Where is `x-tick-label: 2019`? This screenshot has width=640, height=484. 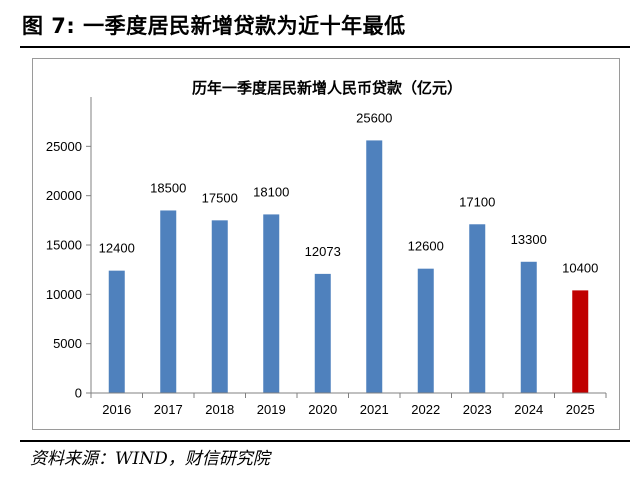 x-tick-label: 2019 is located at coordinates (271, 409).